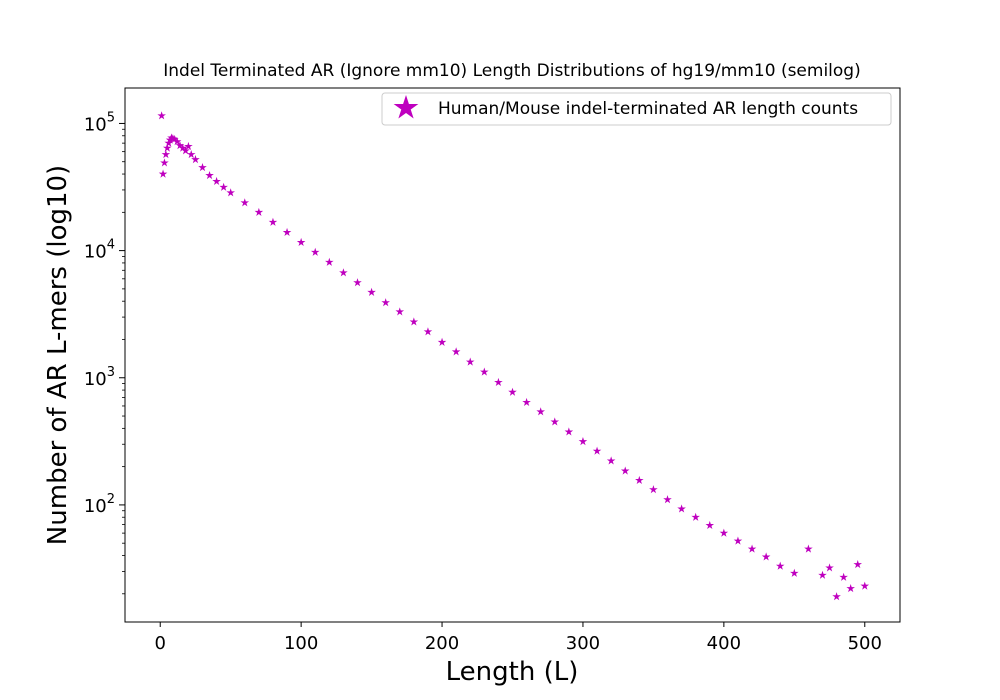 This screenshot has width=1000, height=700. What do you see at coordinates (512, 672) in the screenshot?
I see `x-axis-label: Length (L)` at bounding box center [512, 672].